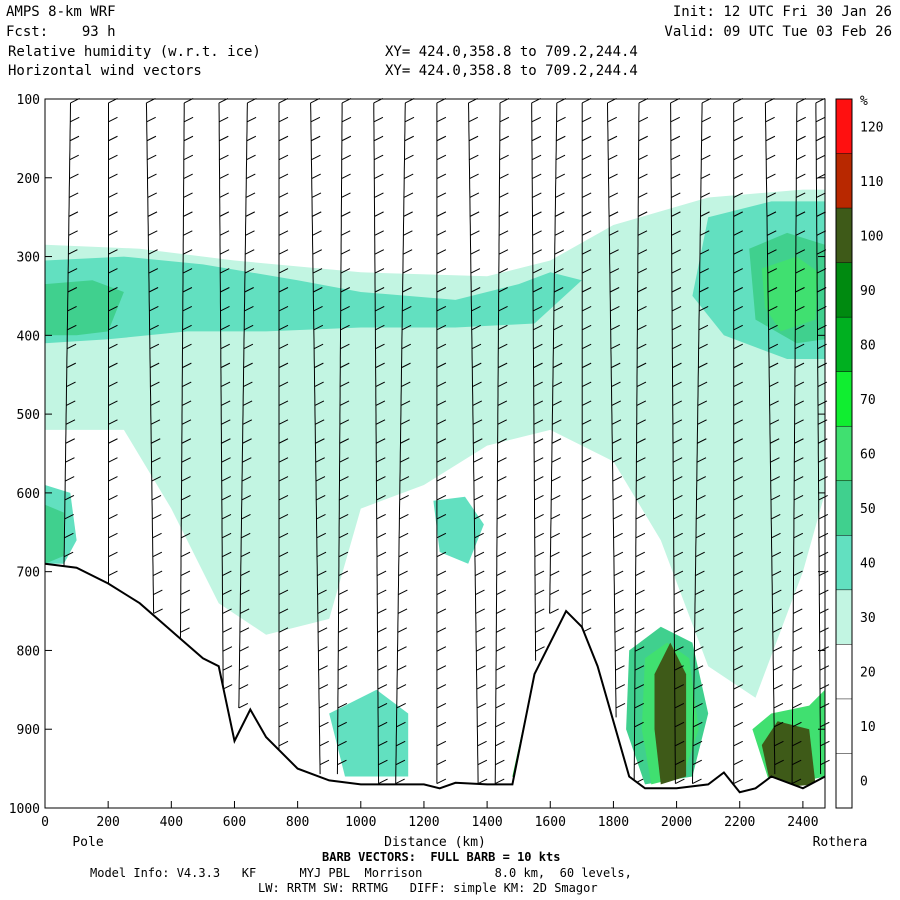 This screenshot has width=900, height=900. Describe the element at coordinates (107, 822) in the screenshot. I see `x-tick-label-200: 200` at that location.